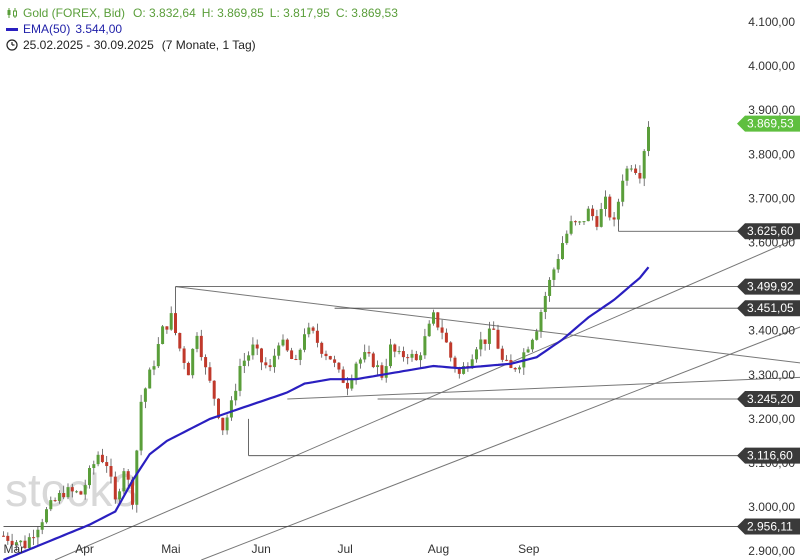  Describe the element at coordinates (232, 13) in the screenshot. I see `high-value: H: 3.869,85` at that location.